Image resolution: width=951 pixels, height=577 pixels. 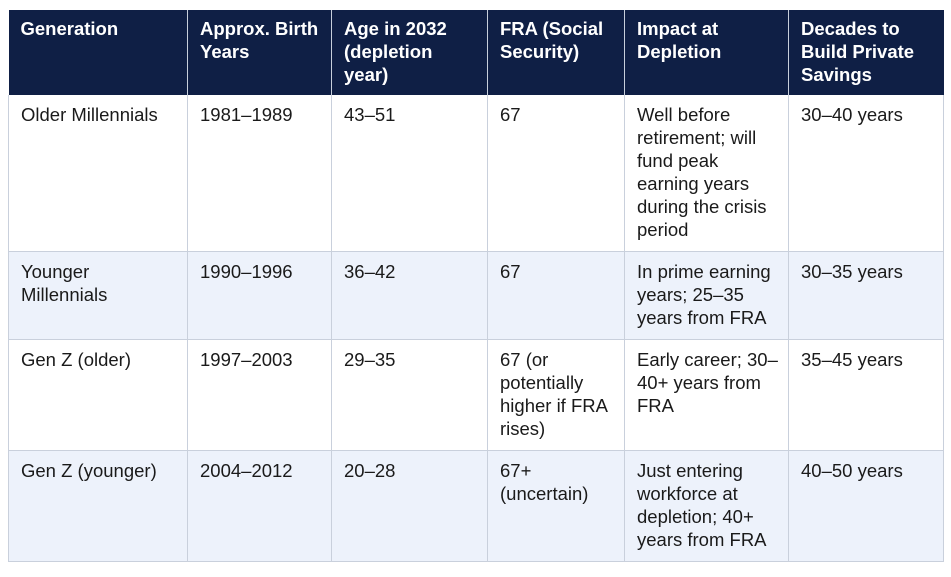 I want to click on cell-birth-years: 1981–1989, so click(x=259, y=173).